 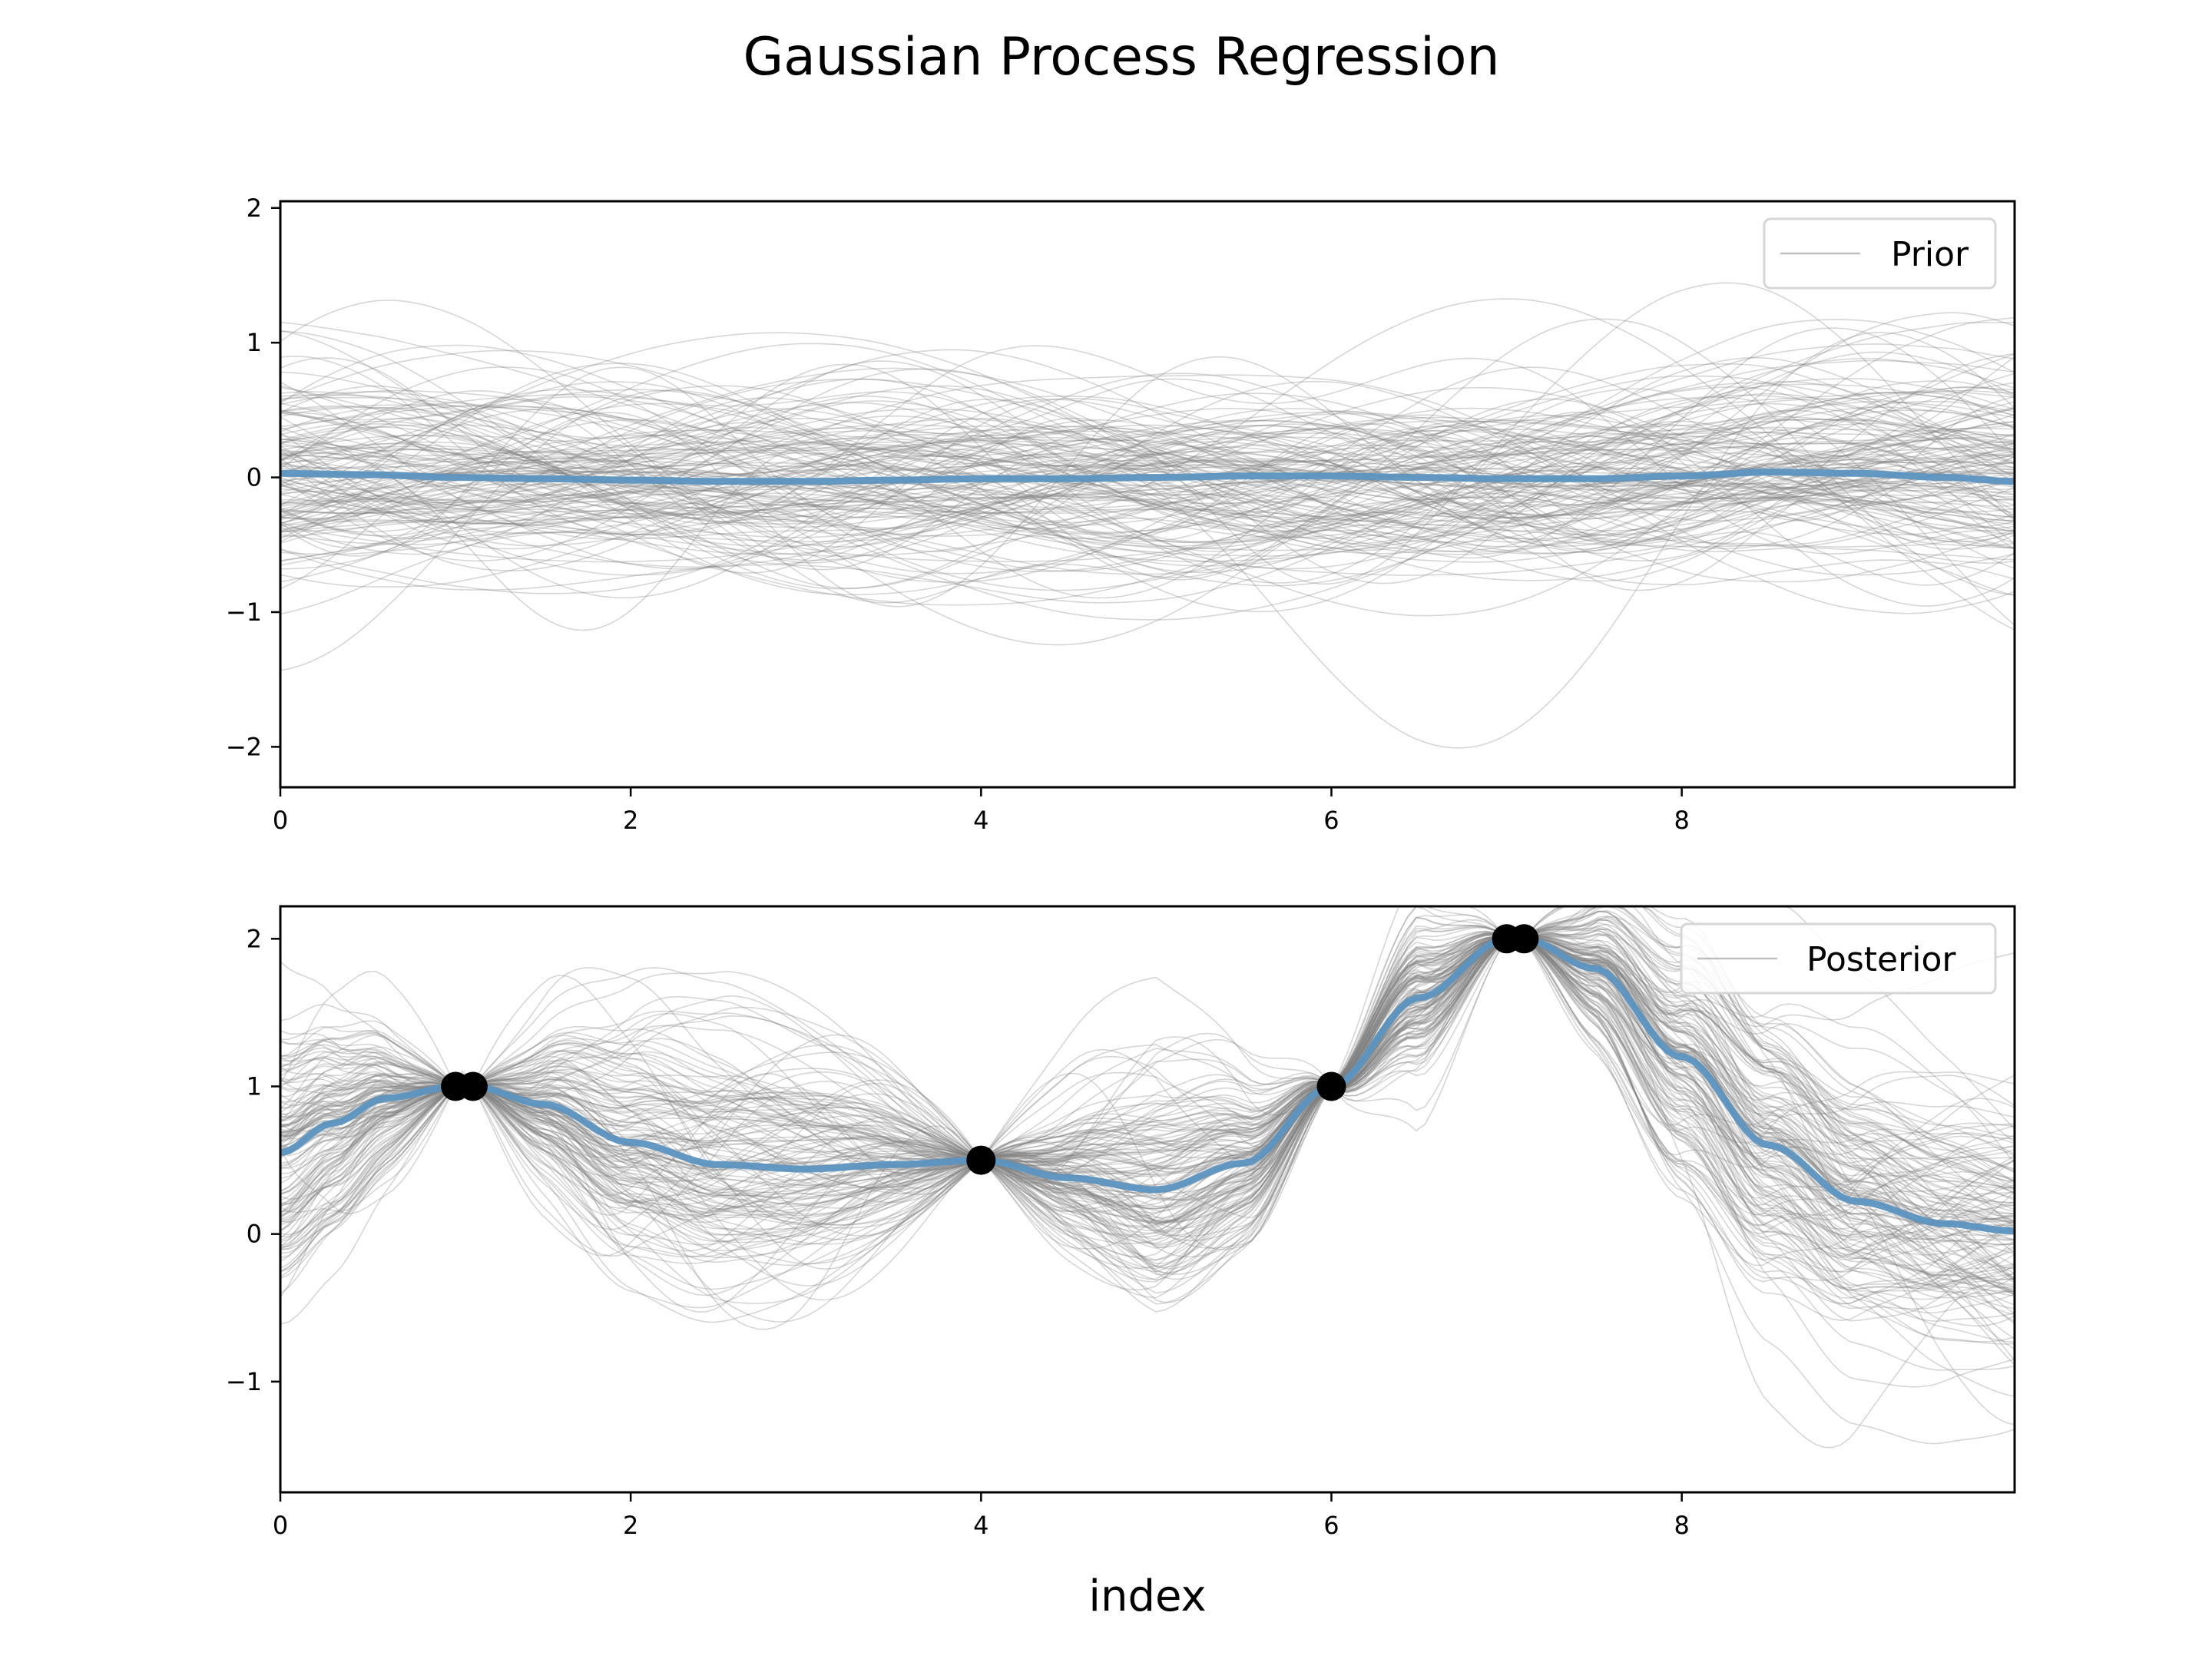 I want to click on posterior-legend: Posterior, so click(x=1839, y=959).